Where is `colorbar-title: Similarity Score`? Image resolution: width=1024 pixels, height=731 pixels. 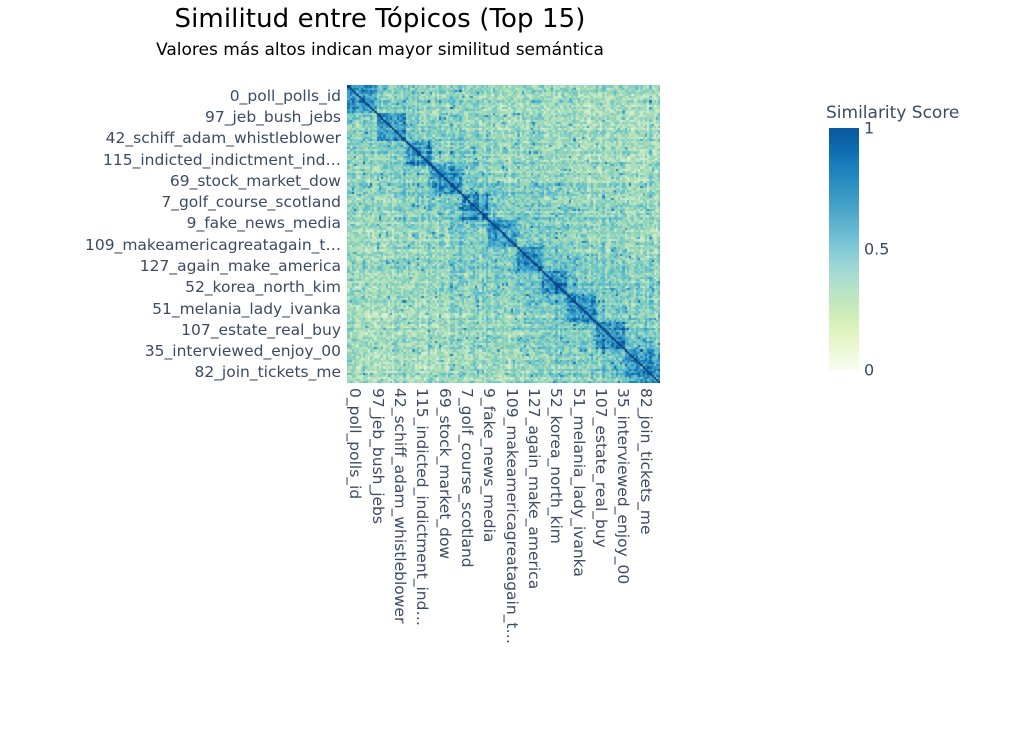
colorbar-title: Similarity Score is located at coordinates (893, 113).